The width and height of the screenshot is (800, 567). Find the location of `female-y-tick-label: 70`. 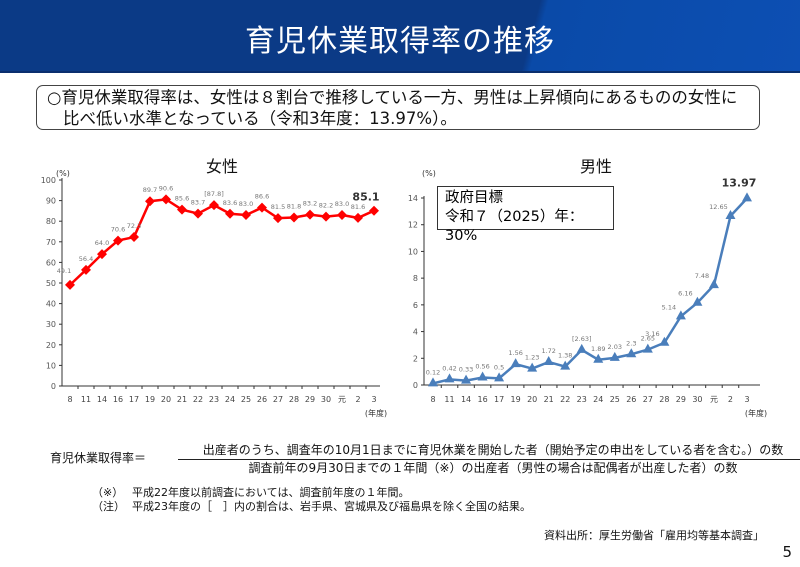

female-y-tick-label: 70 is located at coordinates (51, 242).